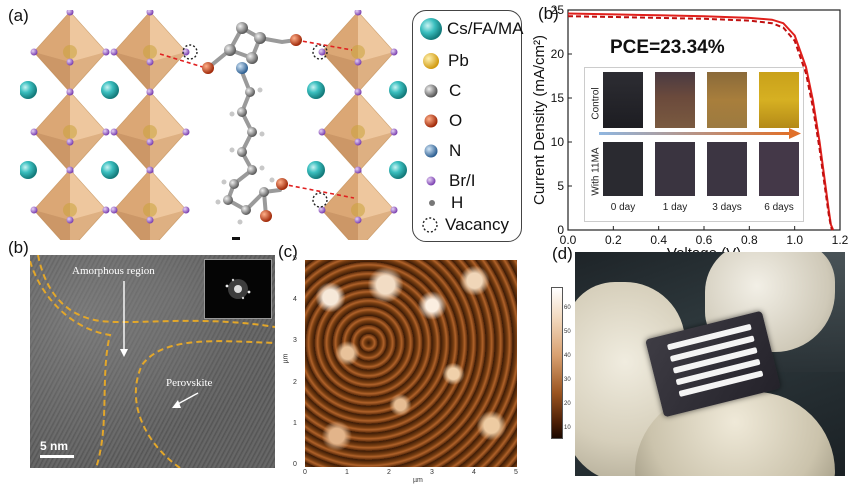  What do you see at coordinates (658, 240) in the screenshot?
I see `x-tick-label: 0.4` at bounding box center [658, 240].